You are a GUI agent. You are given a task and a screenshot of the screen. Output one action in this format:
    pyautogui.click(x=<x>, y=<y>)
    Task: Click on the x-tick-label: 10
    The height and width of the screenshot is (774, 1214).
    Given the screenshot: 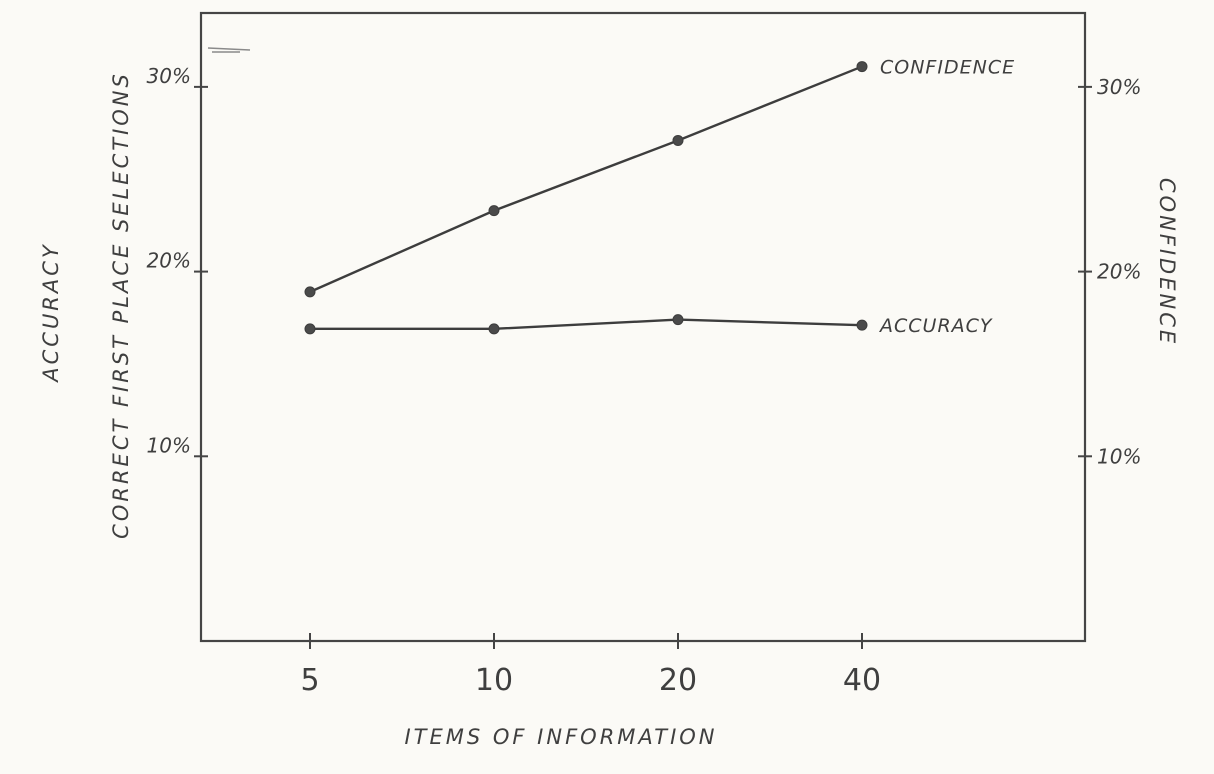 What is the action you would take?
    pyautogui.click(x=494, y=680)
    